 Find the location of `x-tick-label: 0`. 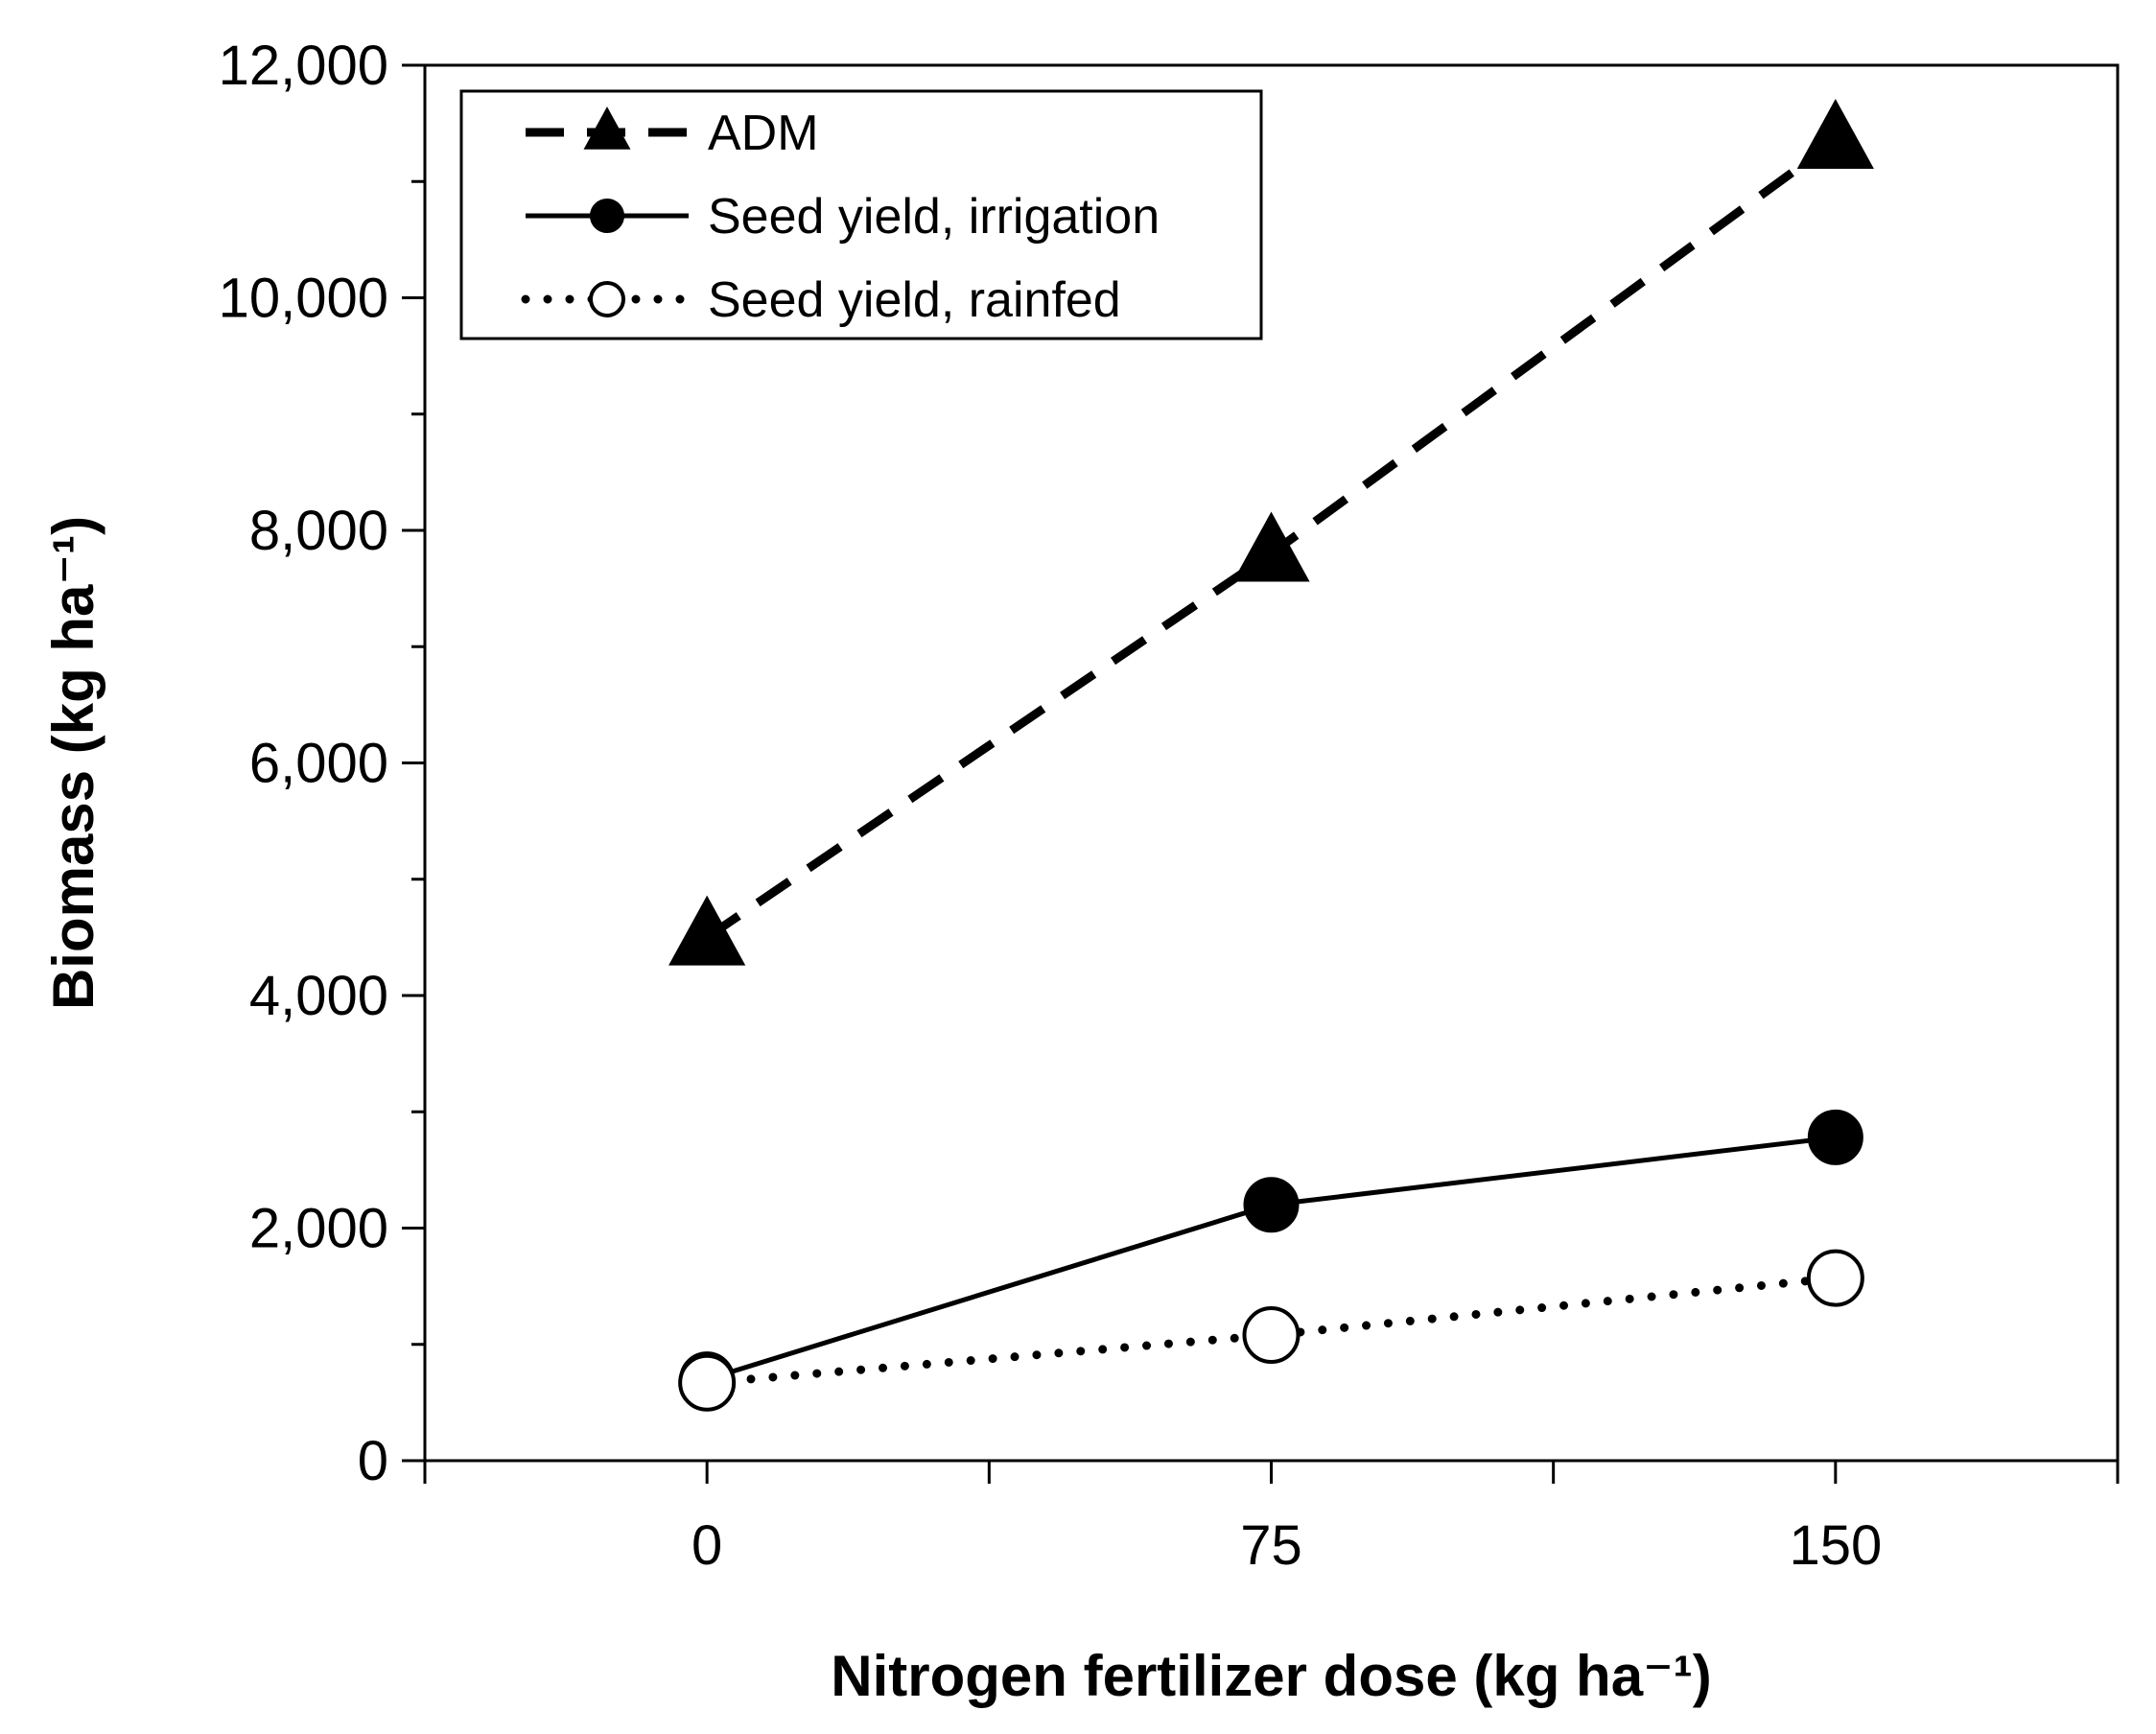

x-tick-label: 0 is located at coordinates (706, 1545).